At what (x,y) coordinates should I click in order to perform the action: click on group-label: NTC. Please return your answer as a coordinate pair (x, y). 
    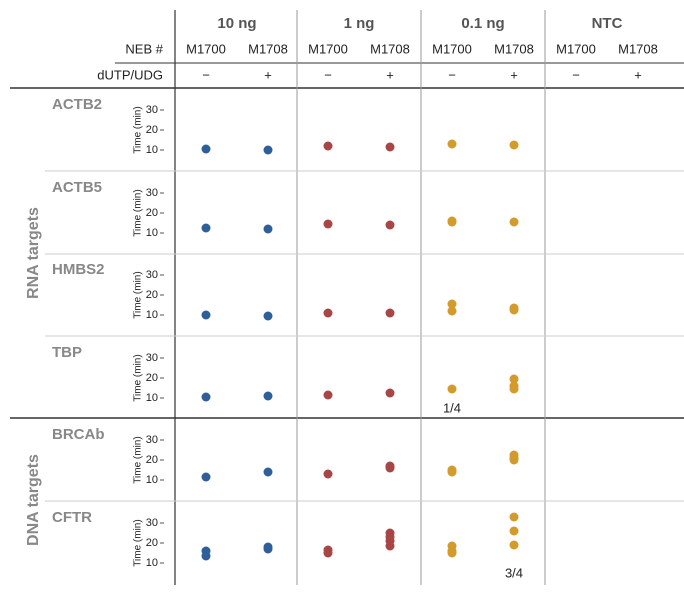
    Looking at the image, I should click on (607, 23).